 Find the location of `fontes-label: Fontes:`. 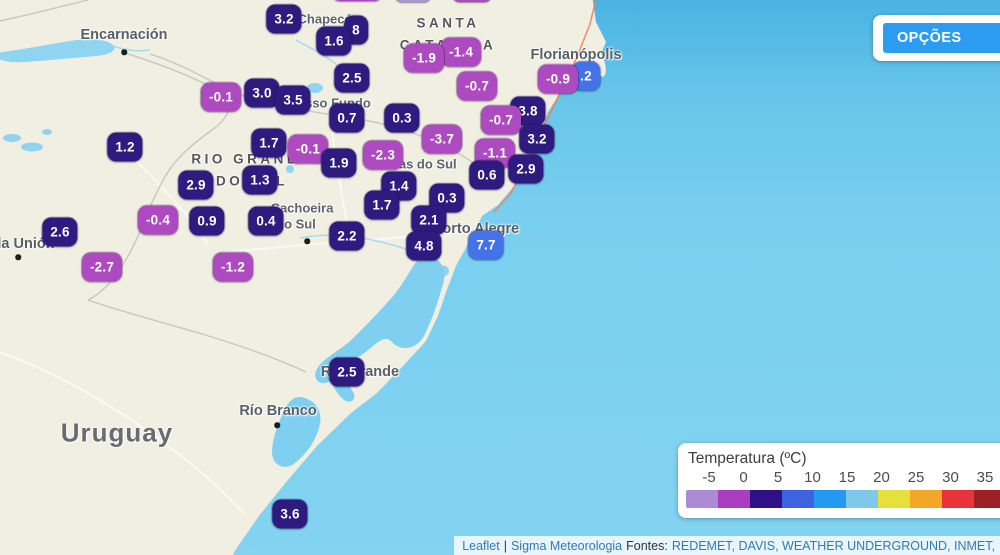

fontes-label: Fontes: is located at coordinates (647, 545).